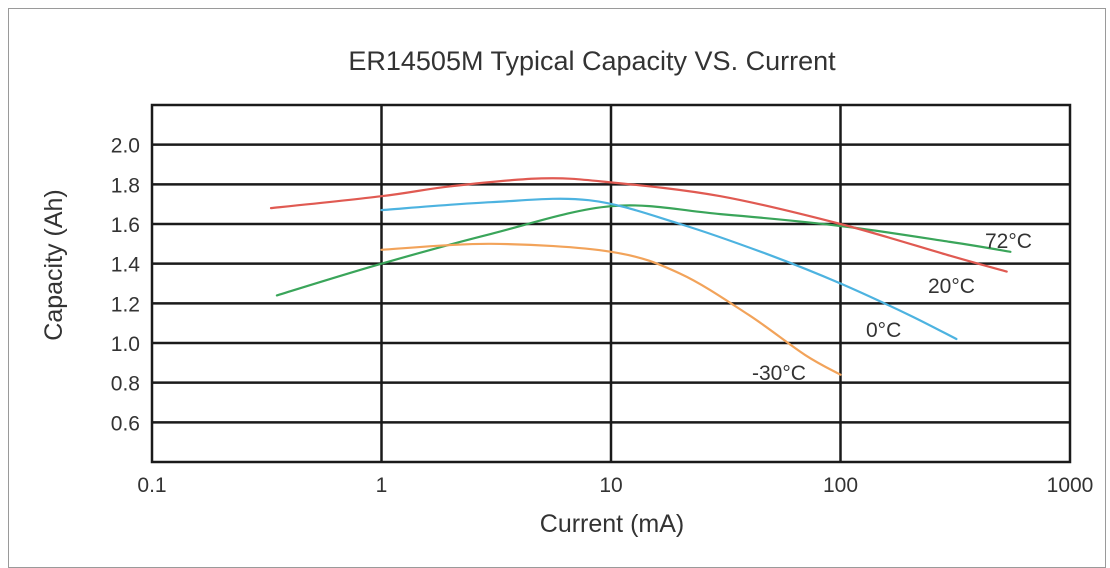 The height and width of the screenshot is (568, 1110). What do you see at coordinates (840, 485) in the screenshot?
I see `x-tick-label: 100` at bounding box center [840, 485].